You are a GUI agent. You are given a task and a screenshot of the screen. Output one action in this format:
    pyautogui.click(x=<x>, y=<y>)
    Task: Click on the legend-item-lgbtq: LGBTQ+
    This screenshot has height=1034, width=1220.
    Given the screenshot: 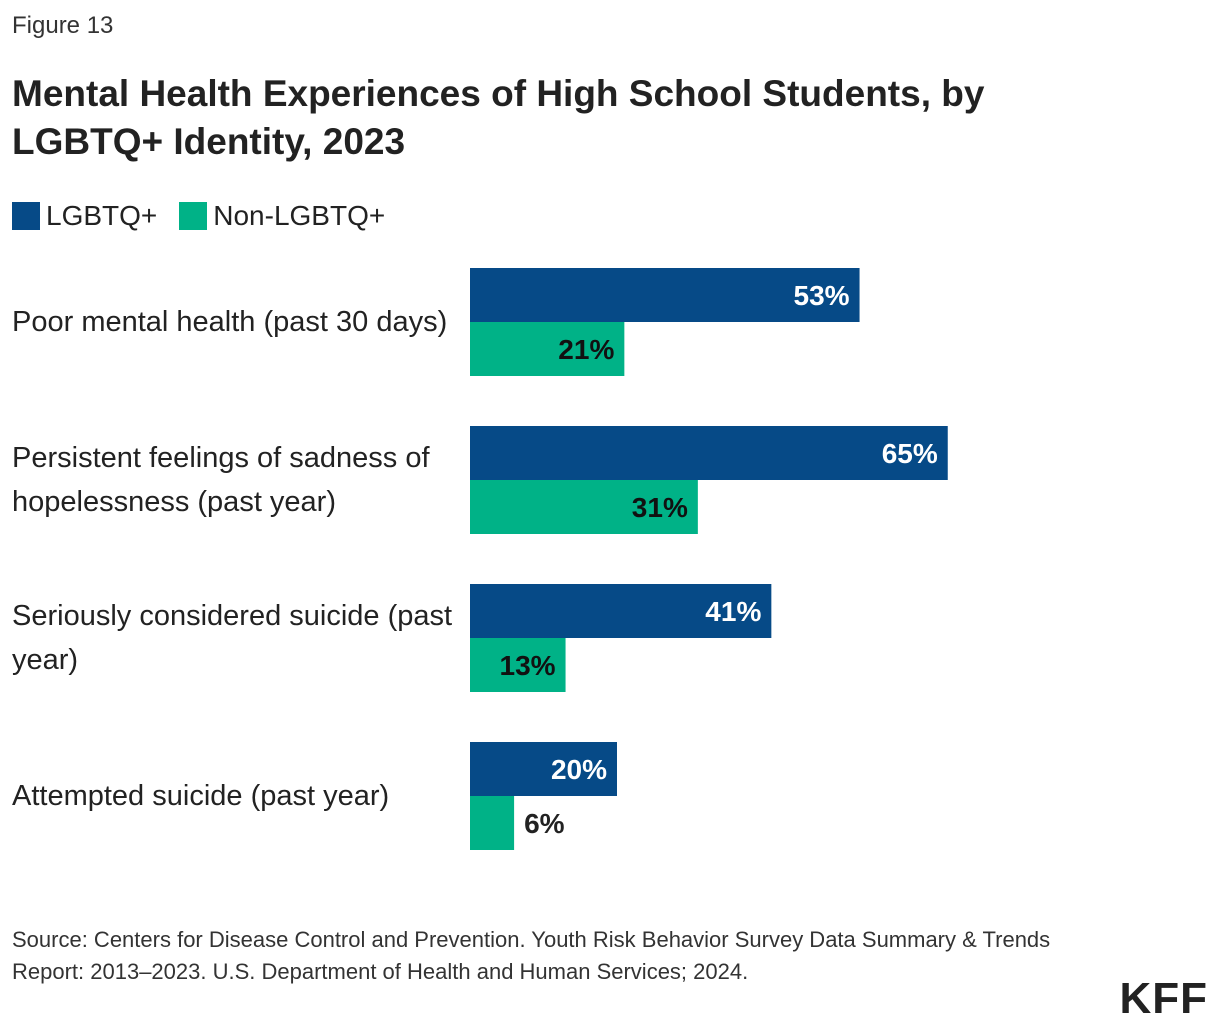 What is the action you would take?
    pyautogui.click(x=84, y=216)
    